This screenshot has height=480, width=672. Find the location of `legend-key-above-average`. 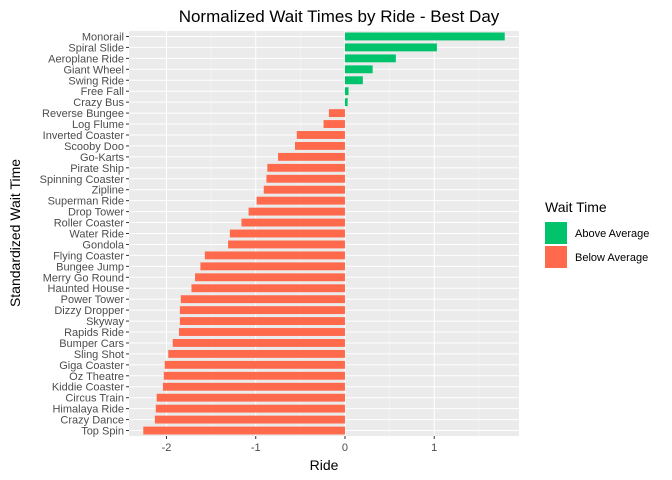

legend-key-above-average is located at coordinates (556, 233).